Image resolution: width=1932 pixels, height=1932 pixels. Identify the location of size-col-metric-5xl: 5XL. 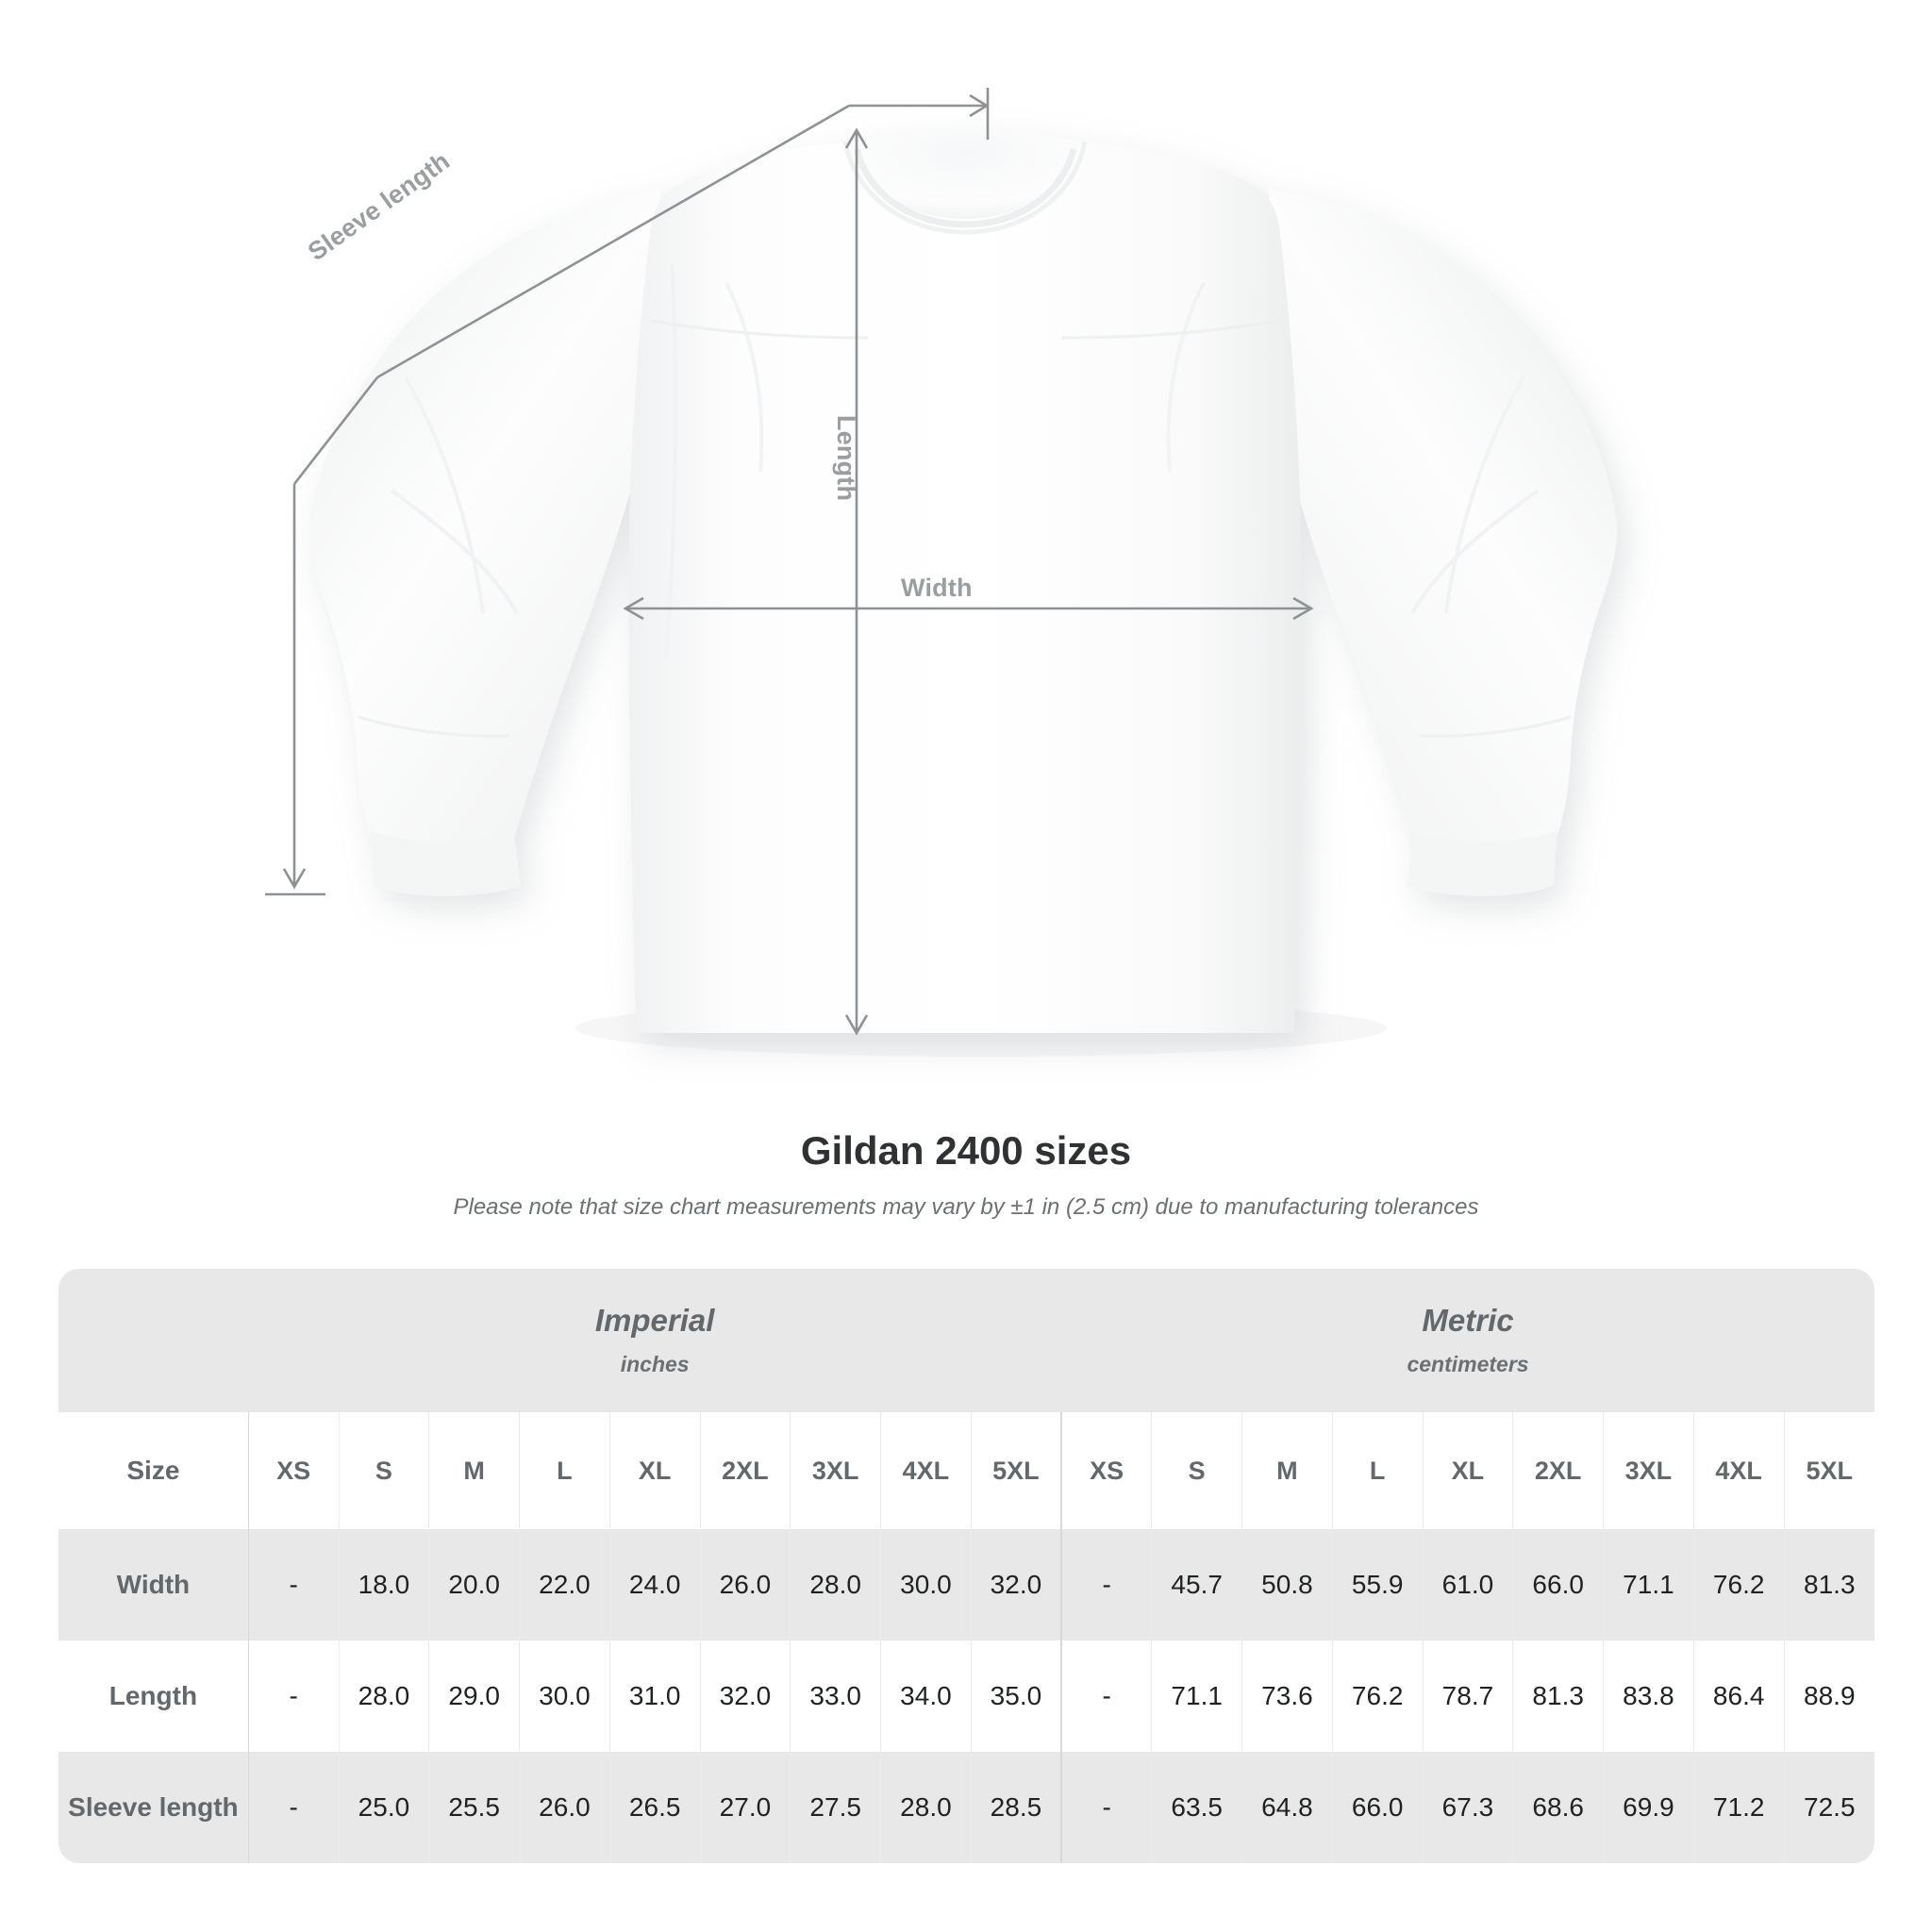
(1829, 1471).